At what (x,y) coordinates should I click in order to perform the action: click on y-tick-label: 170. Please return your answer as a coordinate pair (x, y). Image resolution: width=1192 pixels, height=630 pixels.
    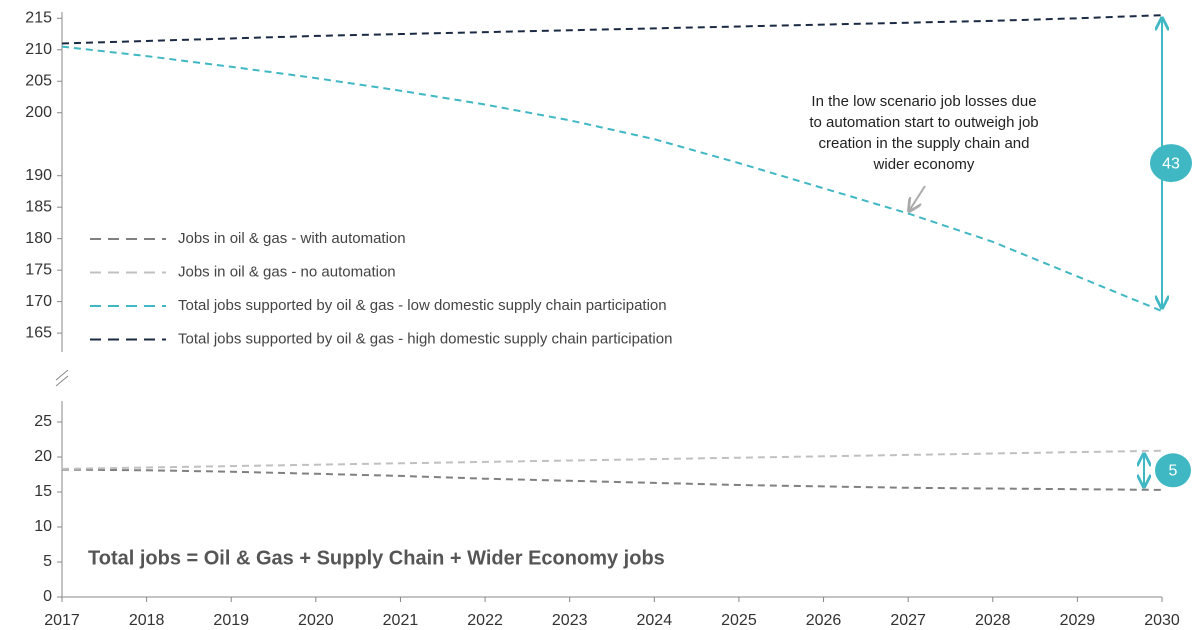
    Looking at the image, I should click on (38, 301).